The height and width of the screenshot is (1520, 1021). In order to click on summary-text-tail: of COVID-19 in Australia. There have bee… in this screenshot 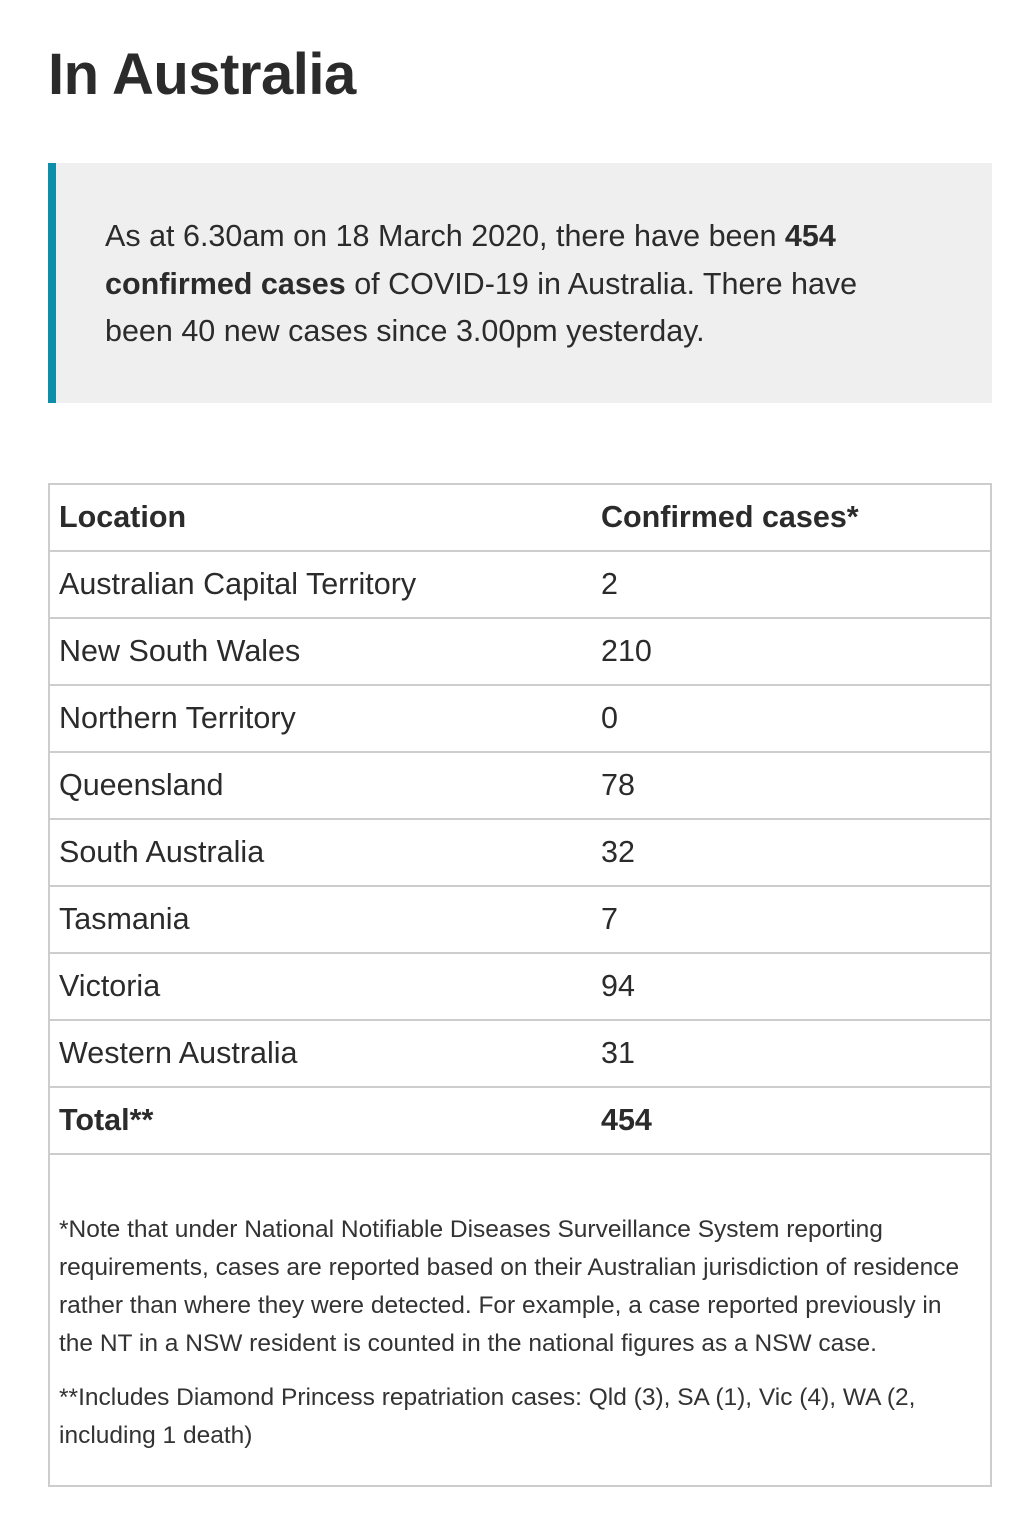, I will do `click(481, 307)`.